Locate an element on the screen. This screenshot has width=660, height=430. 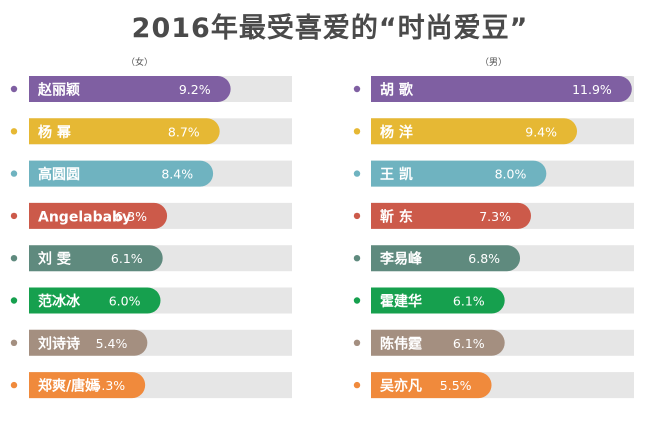
female-bar-name: 高圆圆 is located at coordinates (59, 174).